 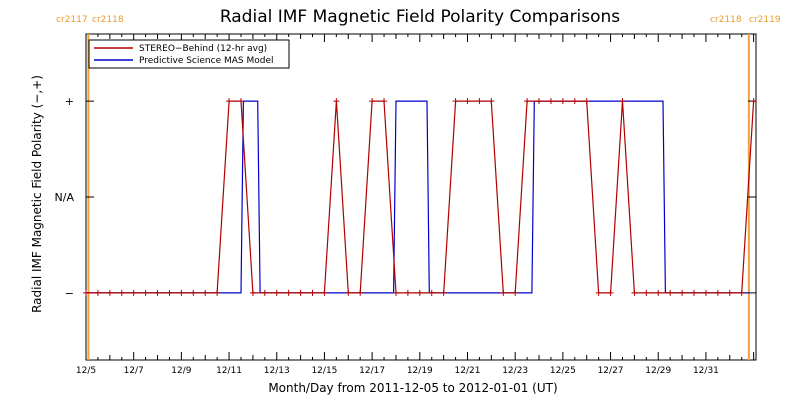 What do you see at coordinates (69, 101) in the screenshot?
I see `y-tick-label: +` at bounding box center [69, 101].